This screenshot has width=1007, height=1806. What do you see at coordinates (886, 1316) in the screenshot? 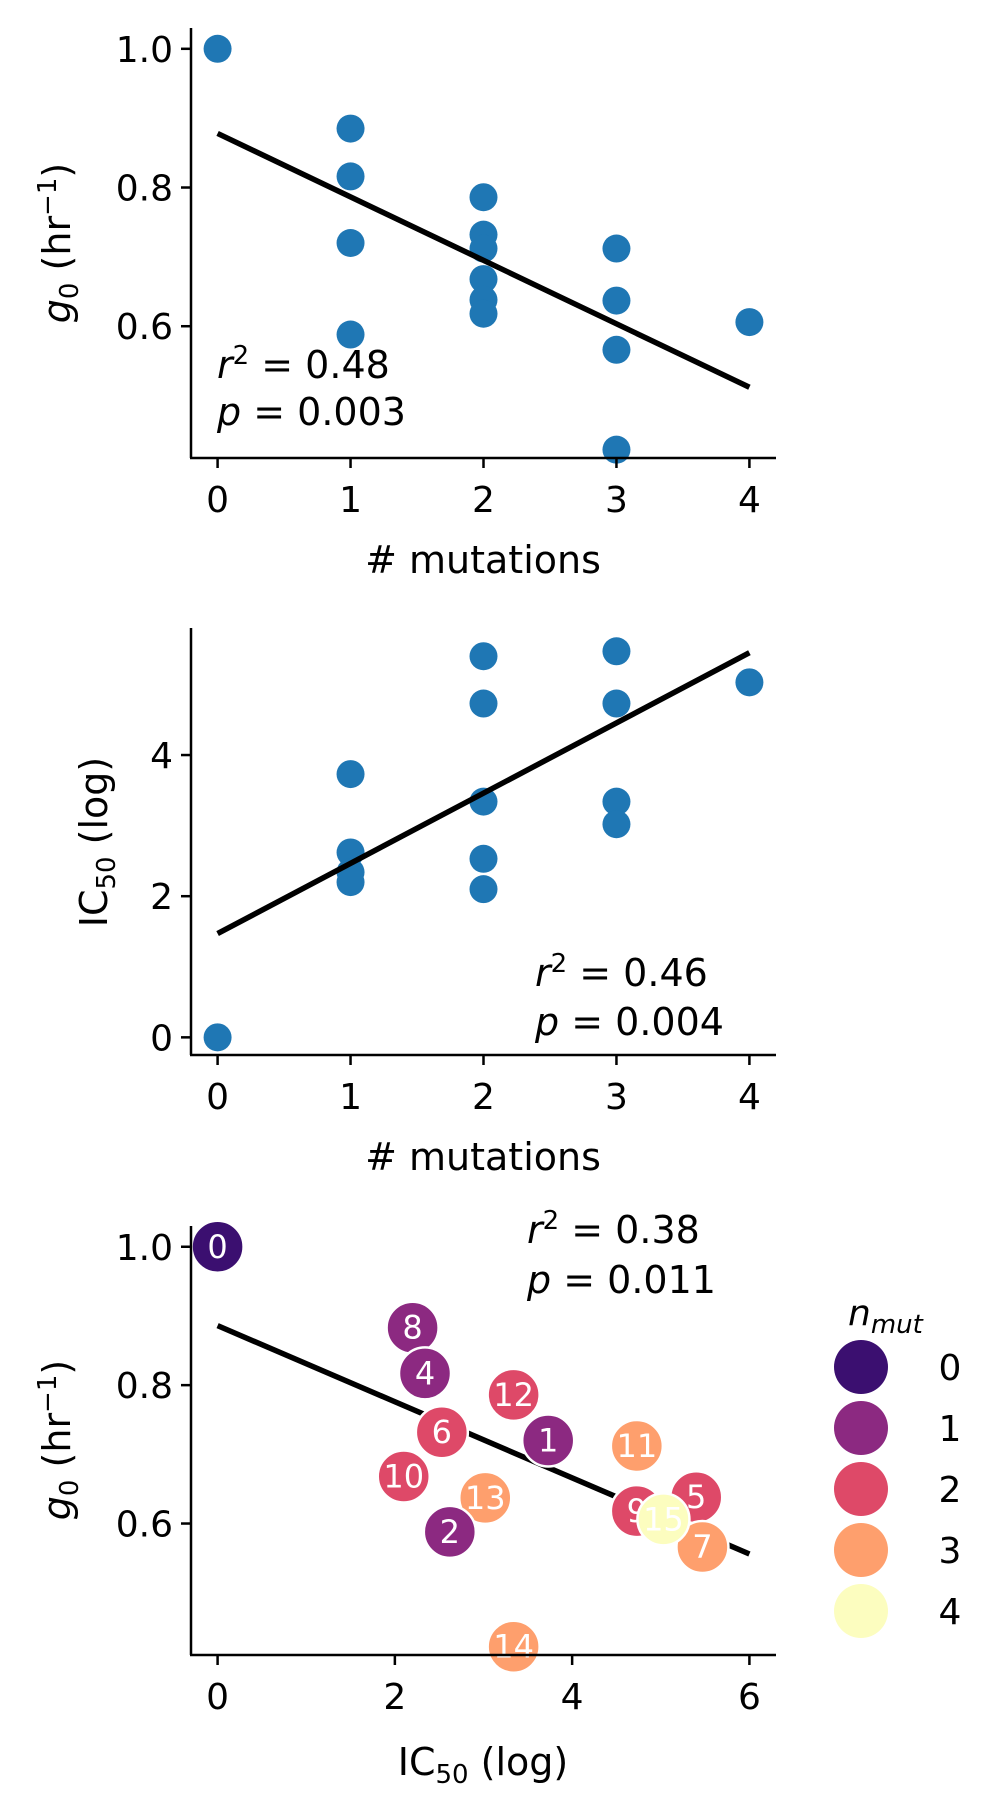
I see `legend-title: nmut` at bounding box center [886, 1316].